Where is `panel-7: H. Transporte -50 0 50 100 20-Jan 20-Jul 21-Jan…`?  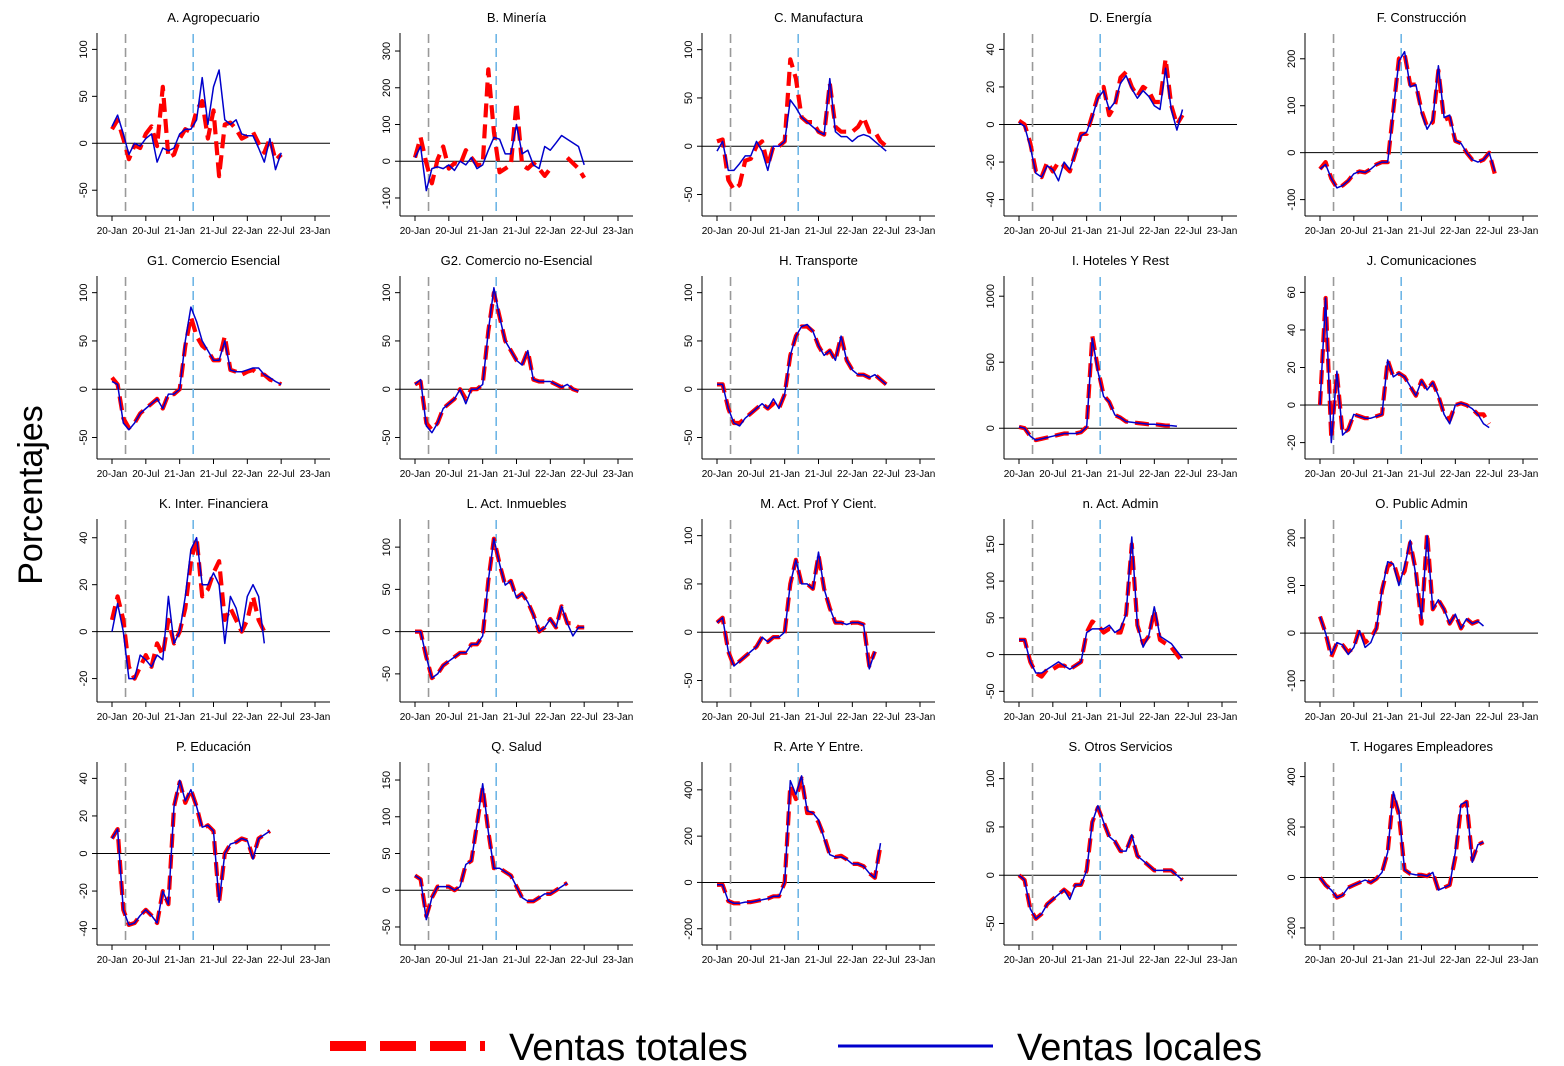
panel-7: H. Transporte -50 0 50 100 20-Jan 20-Jul 21-Jan… is located at coordinates (809, 366).